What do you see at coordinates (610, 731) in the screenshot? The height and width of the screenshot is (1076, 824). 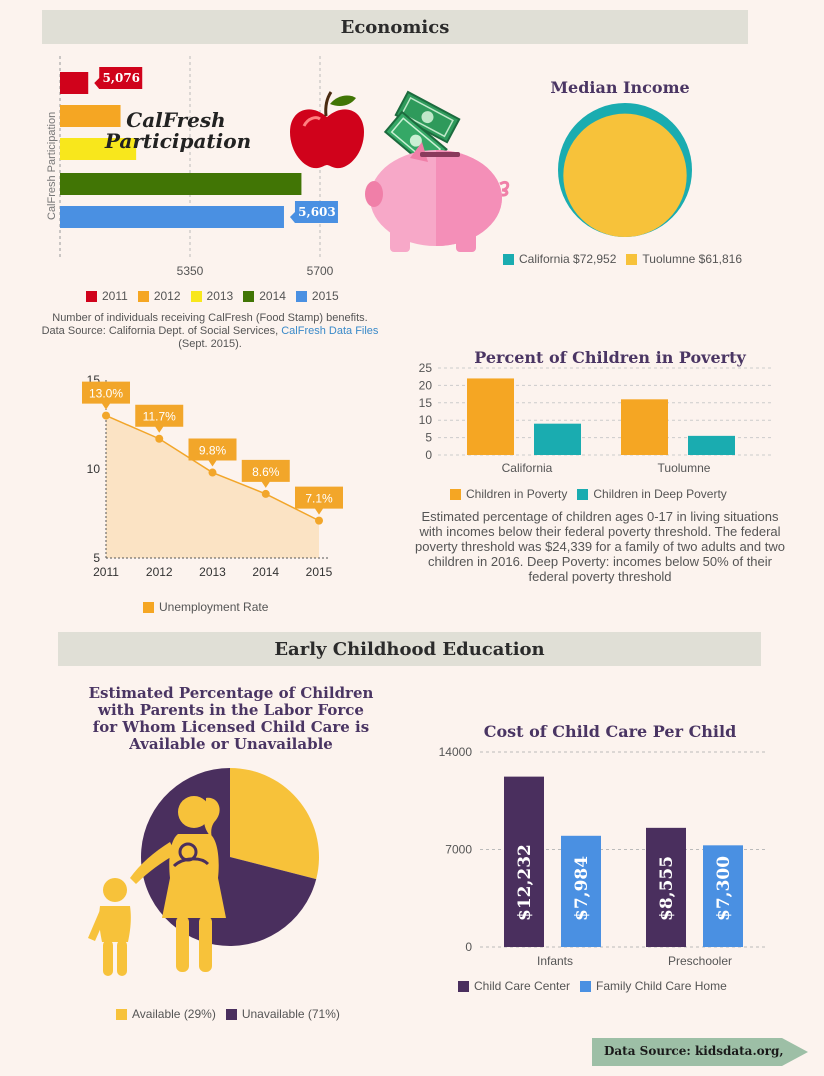 I see `cost-title: Cost of Child Care Per Child` at bounding box center [610, 731].